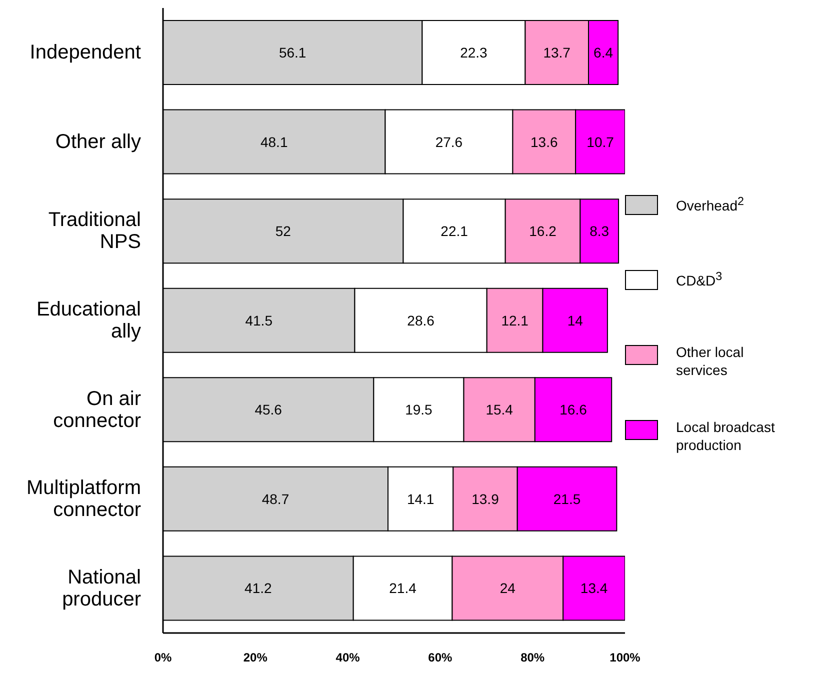 The image size is (833, 685). What do you see at coordinates (88, 320) in the screenshot?
I see `y-tick-label: Educational ally` at bounding box center [88, 320].